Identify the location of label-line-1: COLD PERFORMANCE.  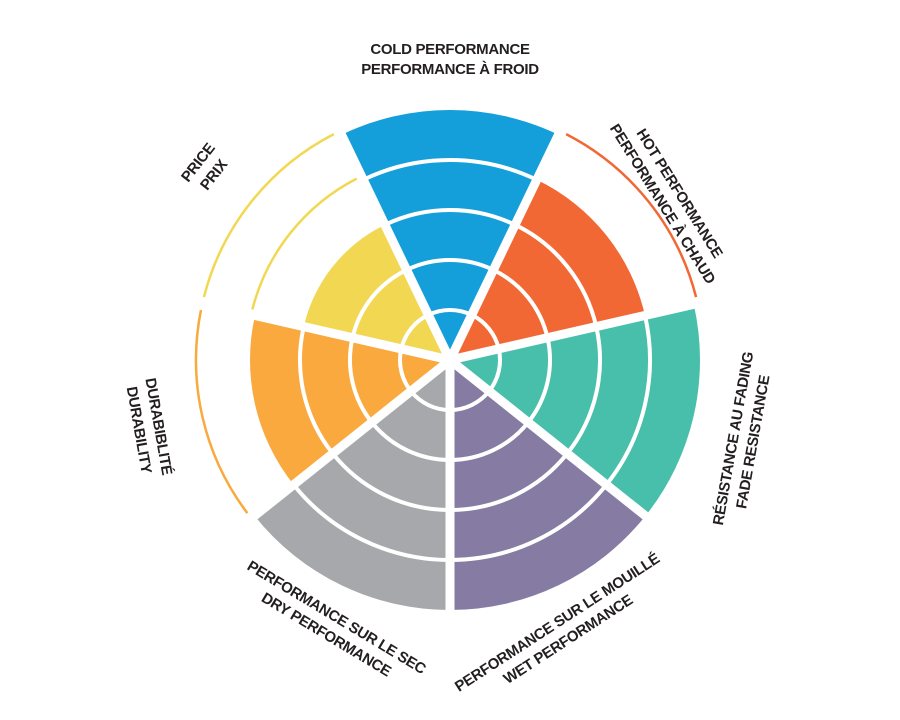
(450, 49).